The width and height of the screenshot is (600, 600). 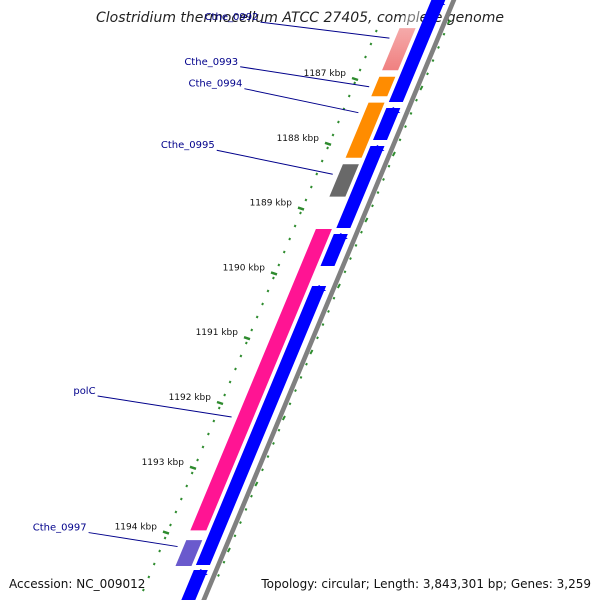 I want to click on gene-label: Cthe_0994, so click(x=216, y=84).